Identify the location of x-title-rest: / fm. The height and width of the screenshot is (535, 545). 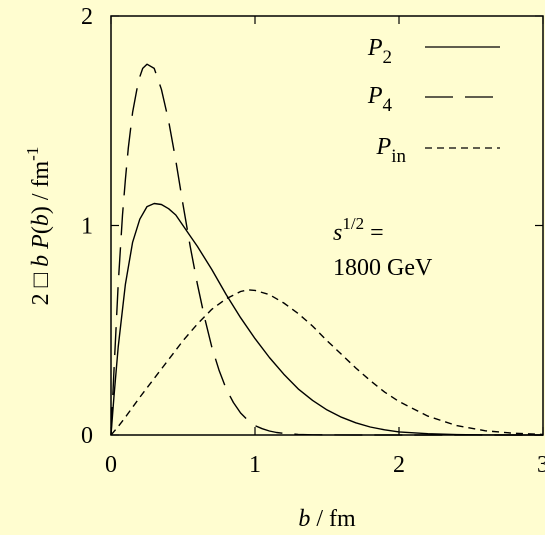
(333, 519).